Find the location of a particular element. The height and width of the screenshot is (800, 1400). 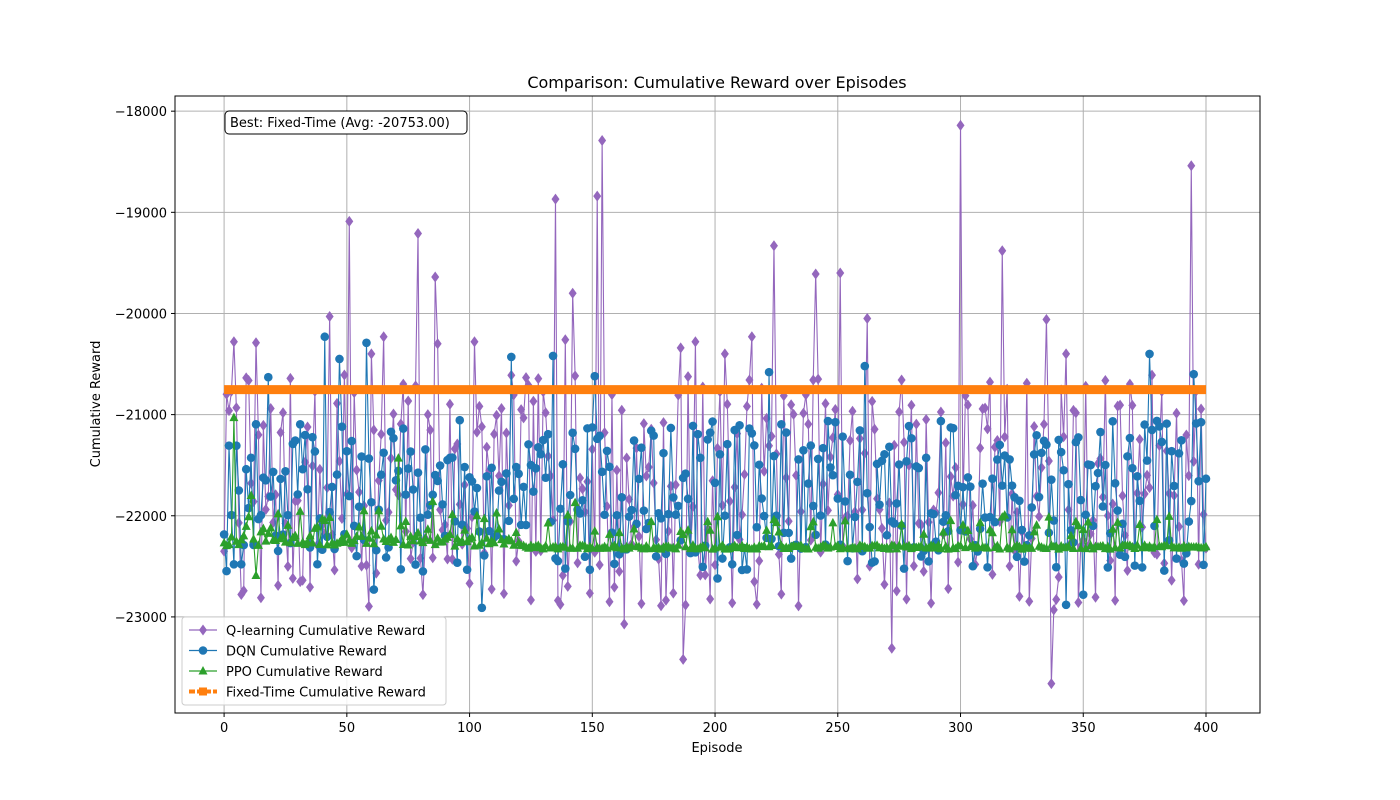

y-tick-label: −19000 is located at coordinates (141, 213).